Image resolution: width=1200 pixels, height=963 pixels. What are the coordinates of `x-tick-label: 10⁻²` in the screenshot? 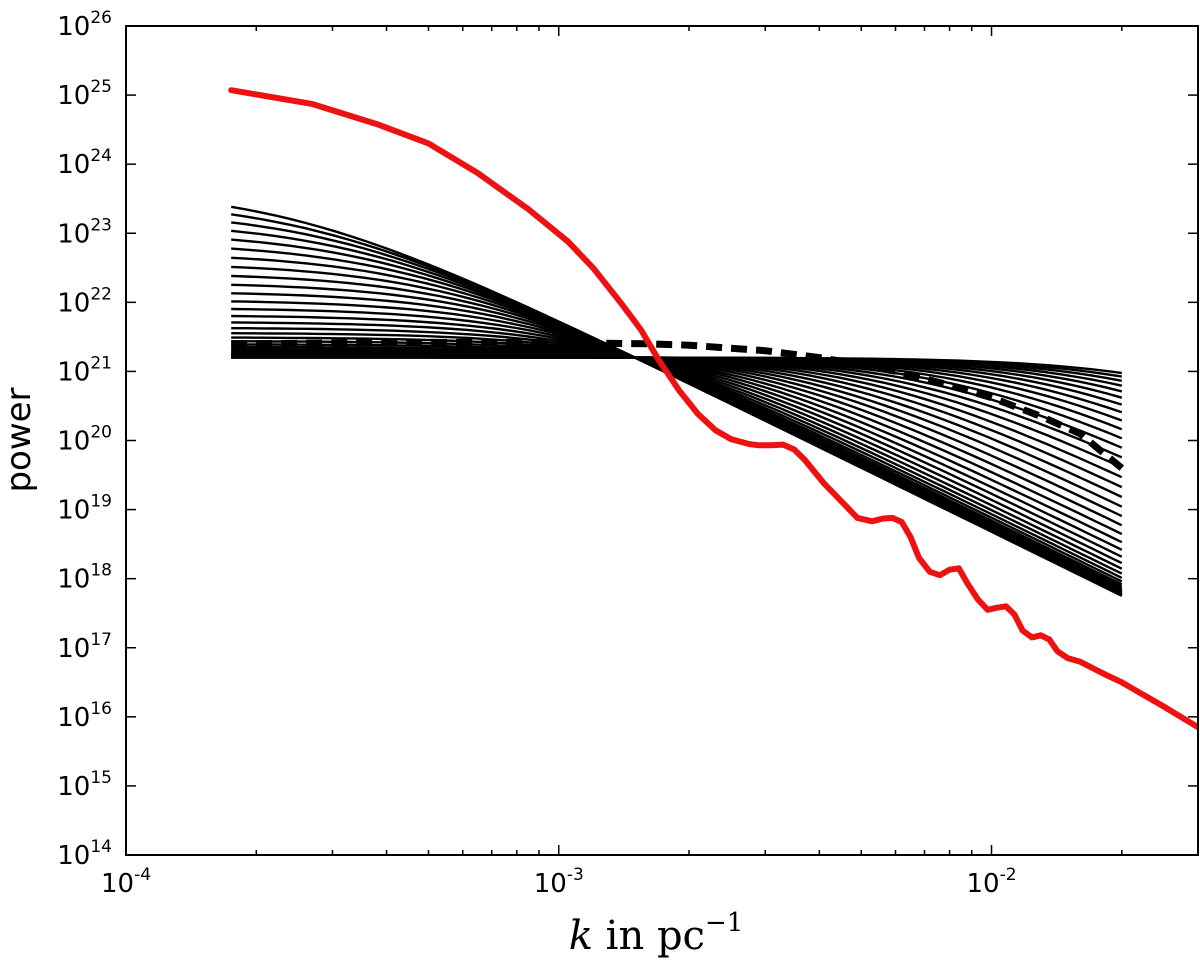 It's located at (991, 882).